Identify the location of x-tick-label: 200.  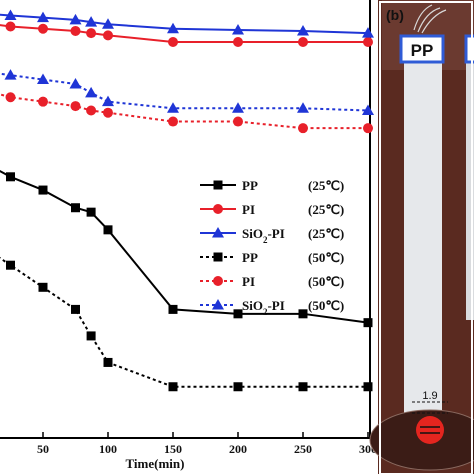
(238, 449).